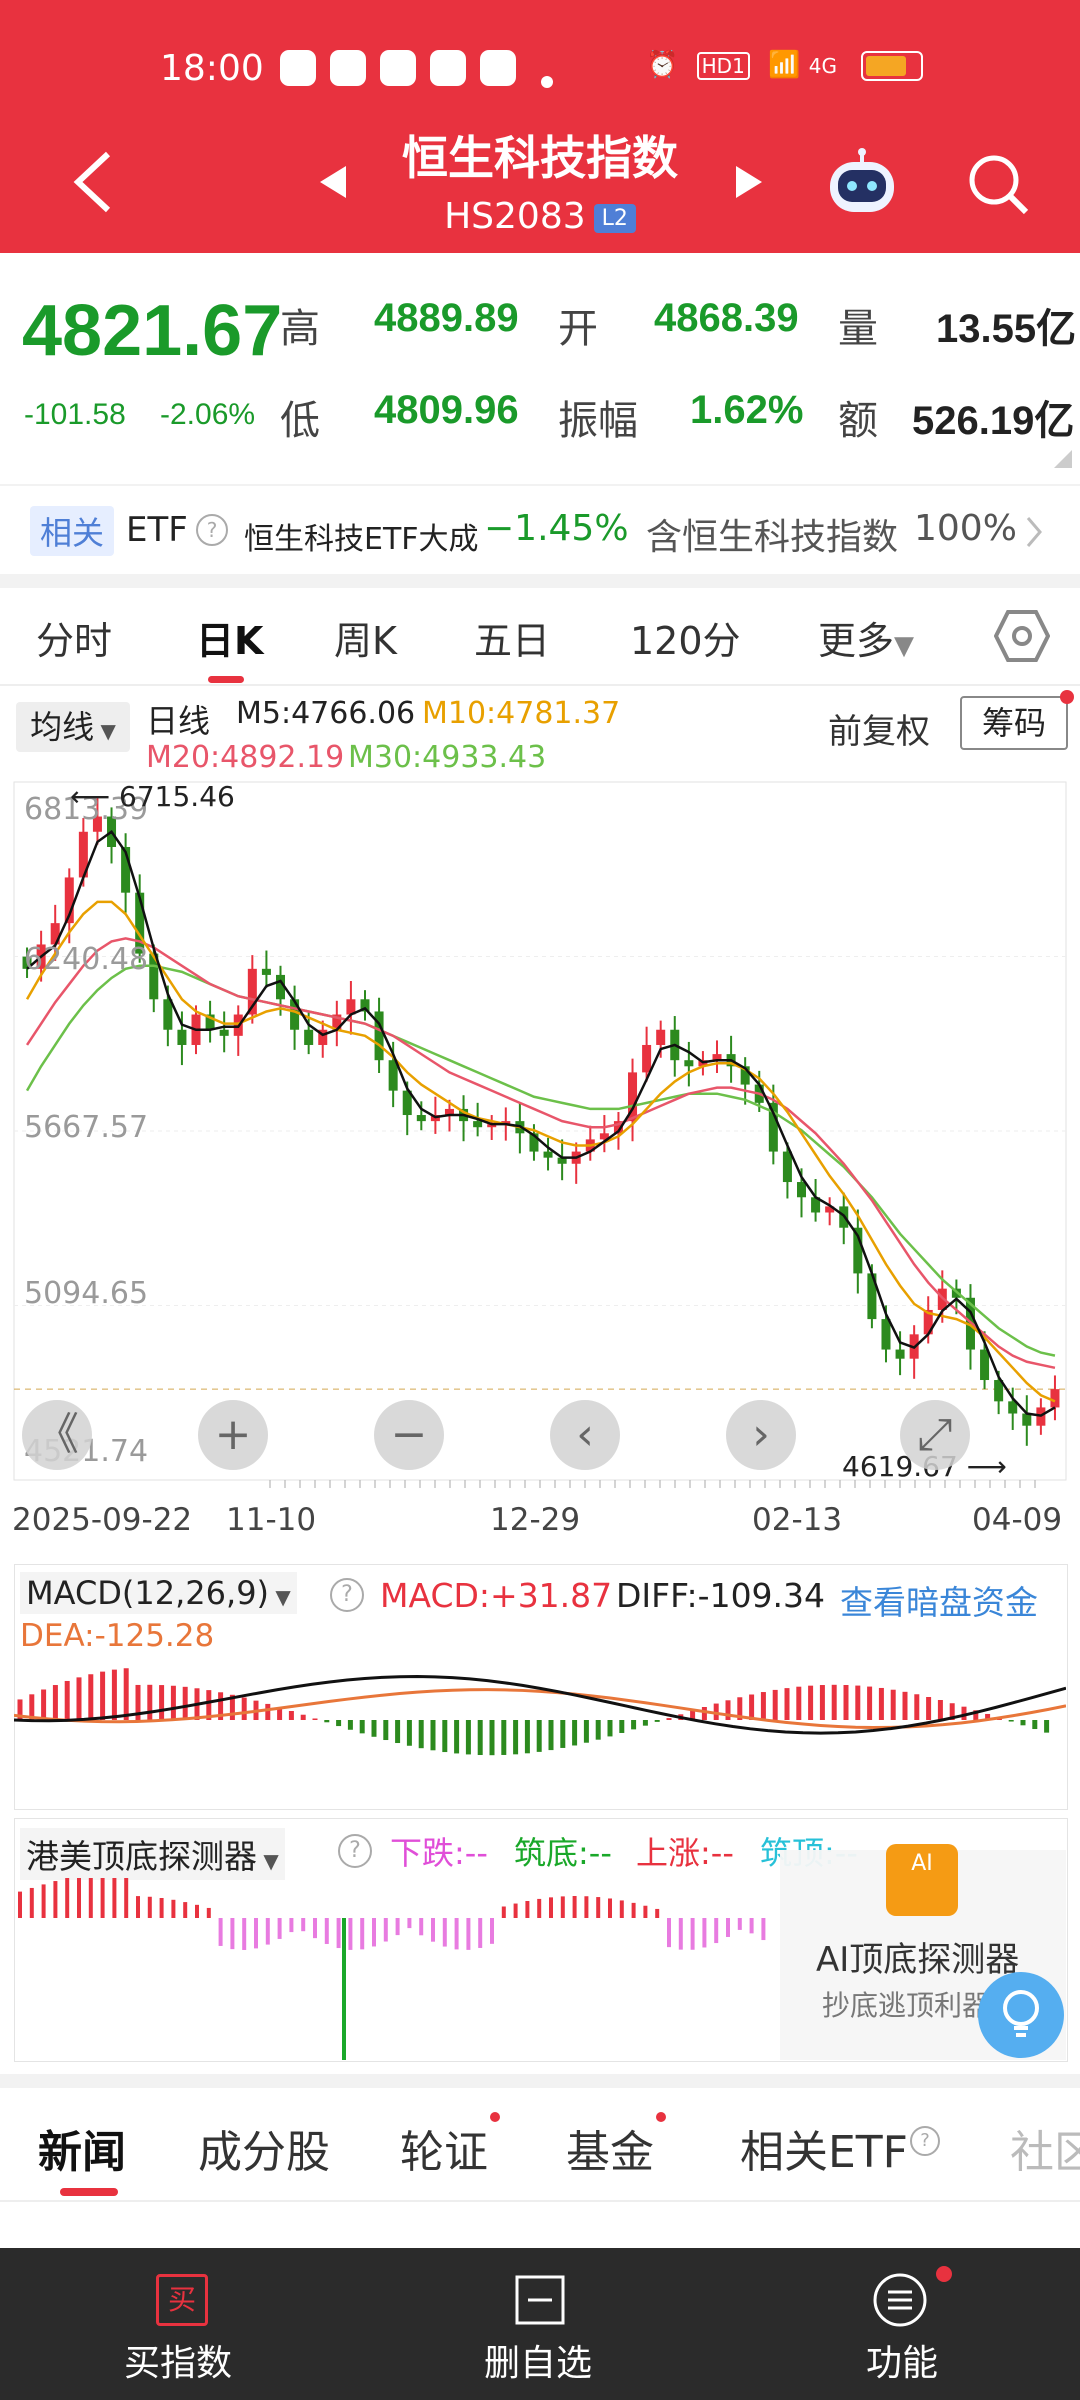 The image size is (1080, 2400). I want to click on x-axis-label: 12-29, so click(535, 1520).